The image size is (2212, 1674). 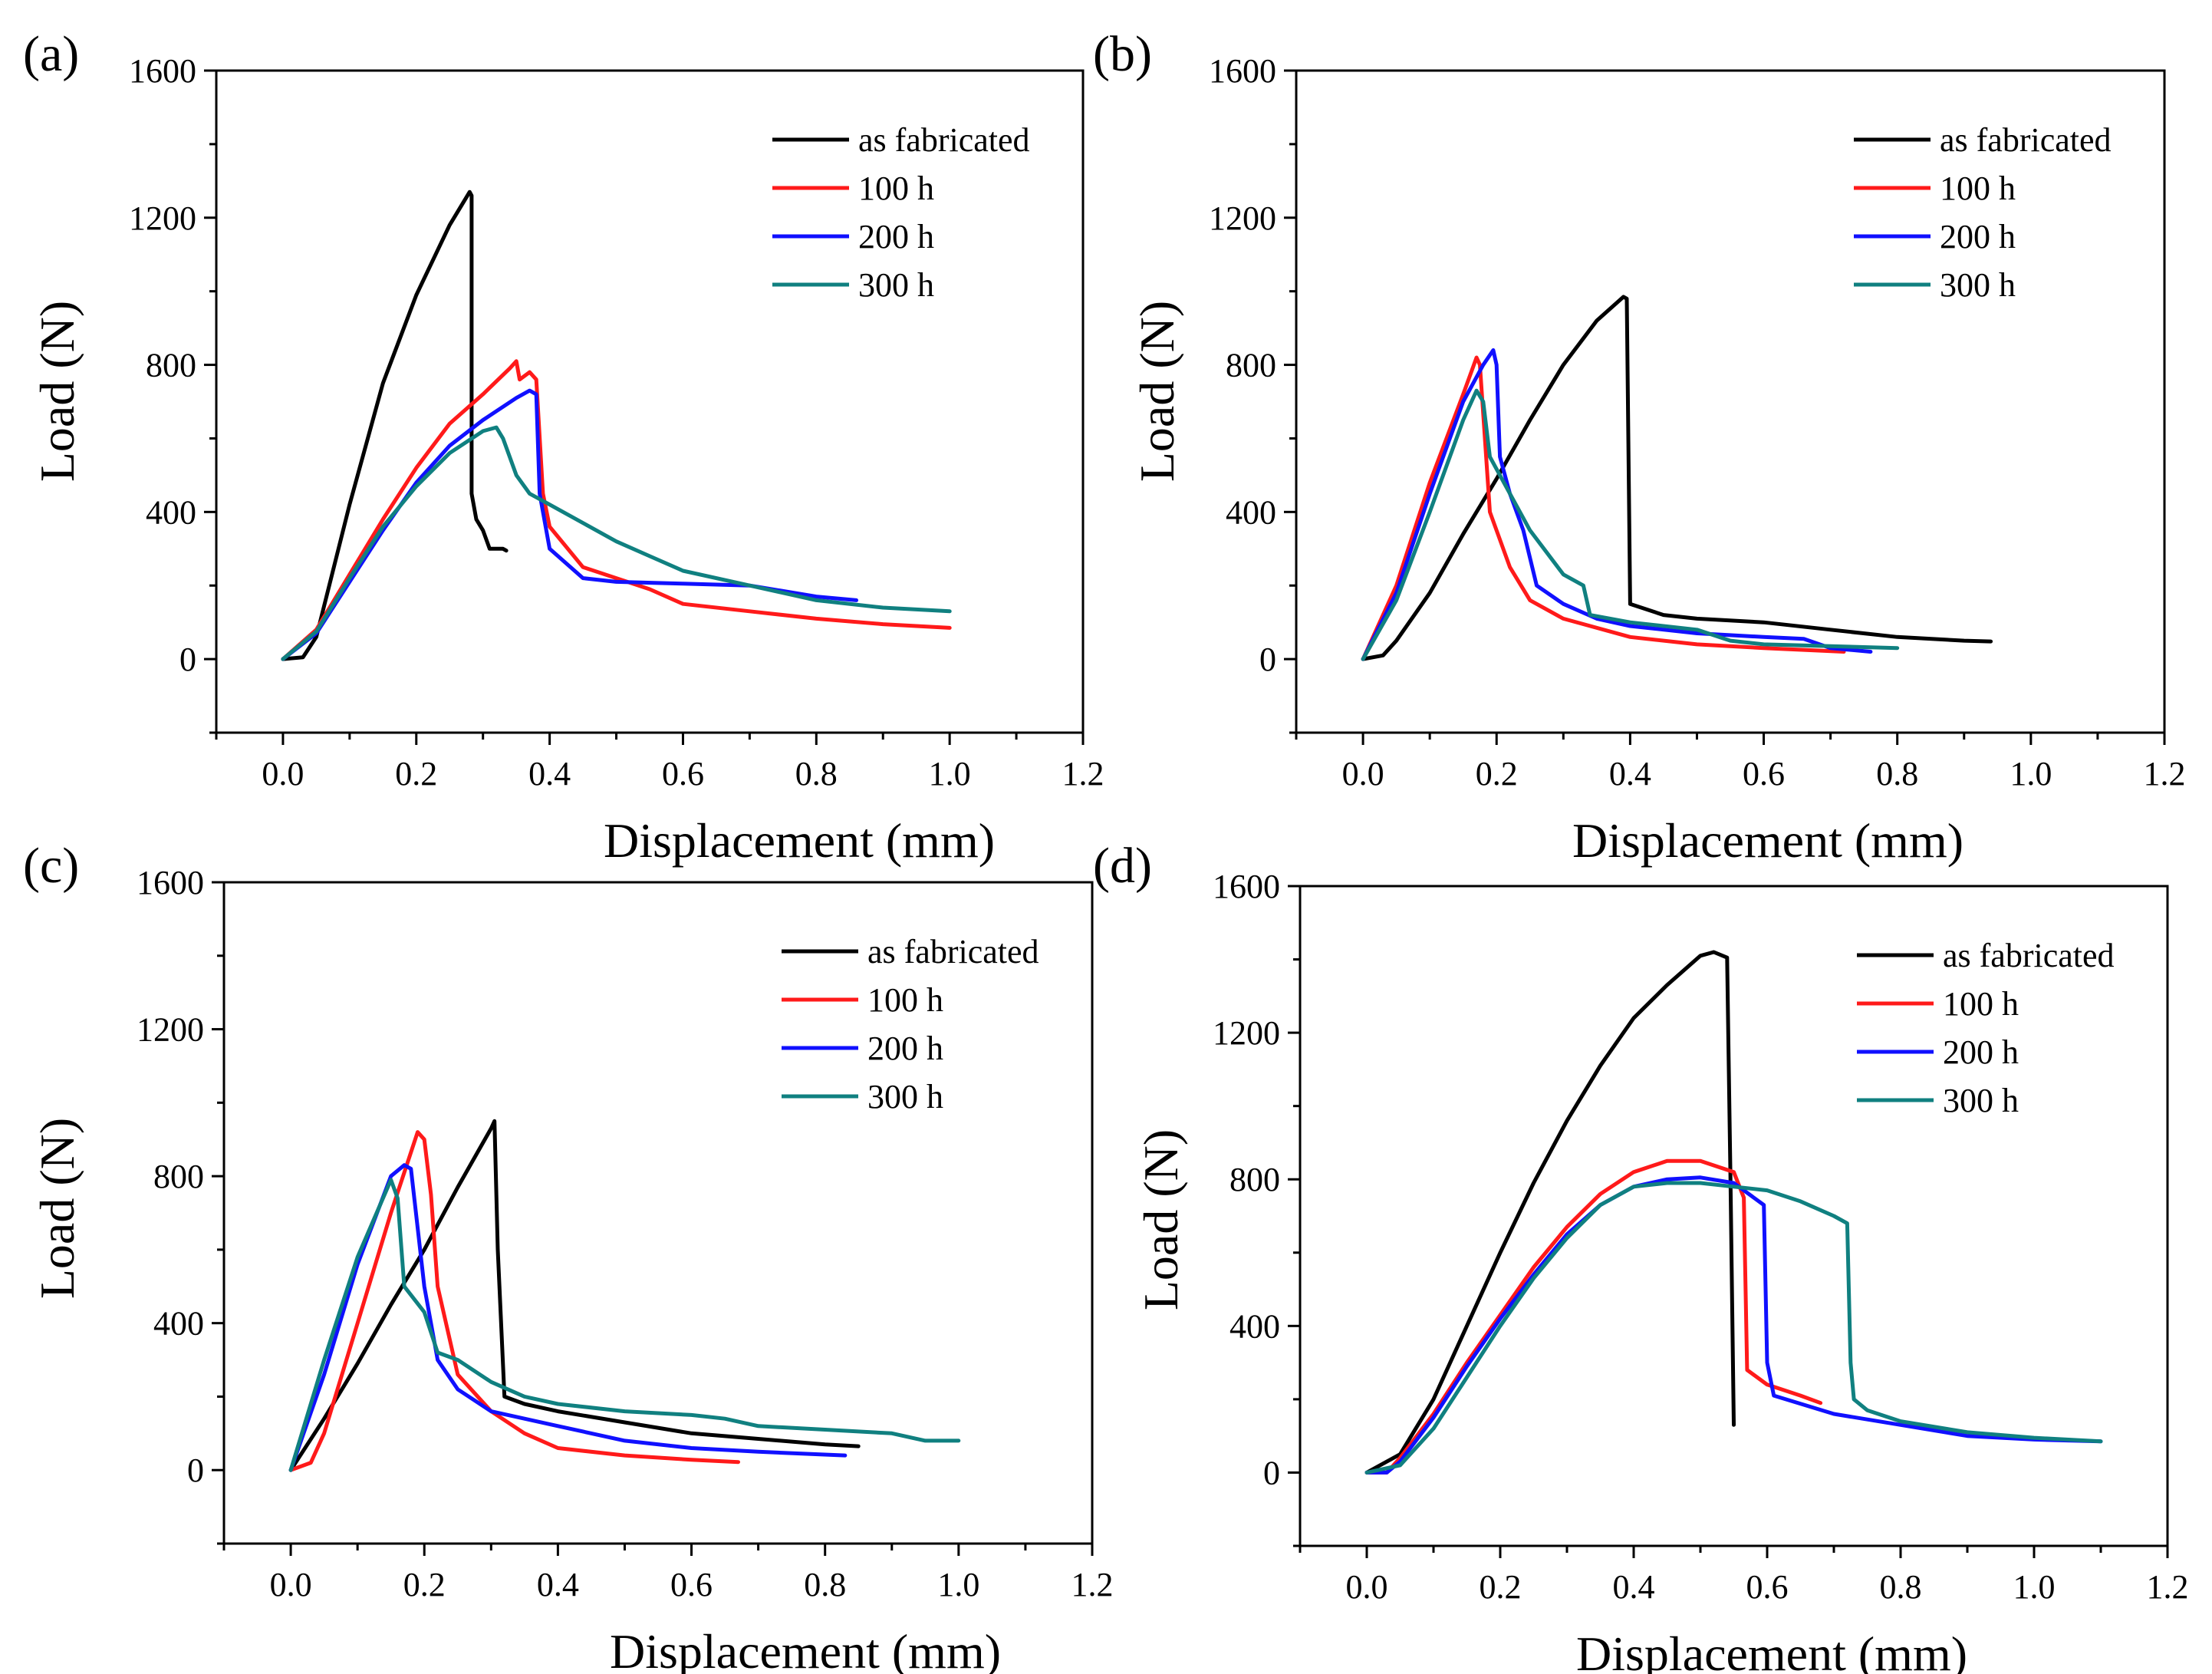 I want to click on panel-label: (a), so click(x=51, y=54).